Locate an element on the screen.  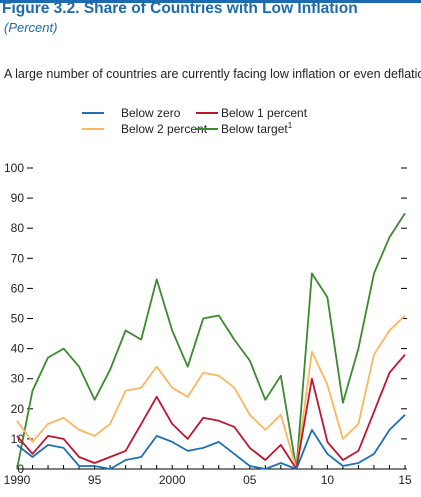
x-tick-label: 2000 is located at coordinates (172, 480).